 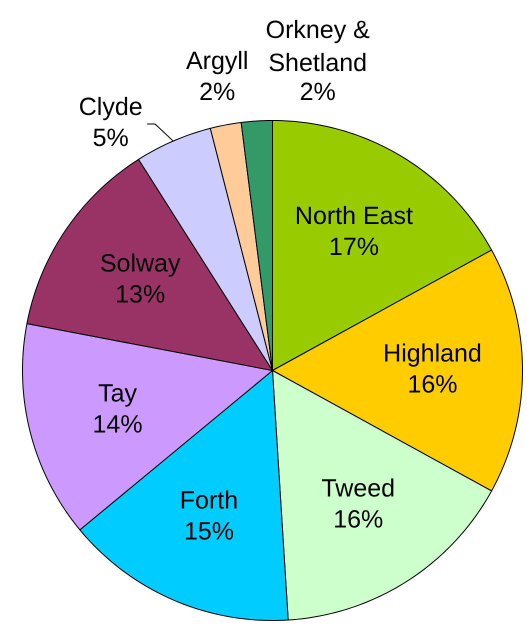 I want to click on slice-label: North East, so click(x=354, y=216).